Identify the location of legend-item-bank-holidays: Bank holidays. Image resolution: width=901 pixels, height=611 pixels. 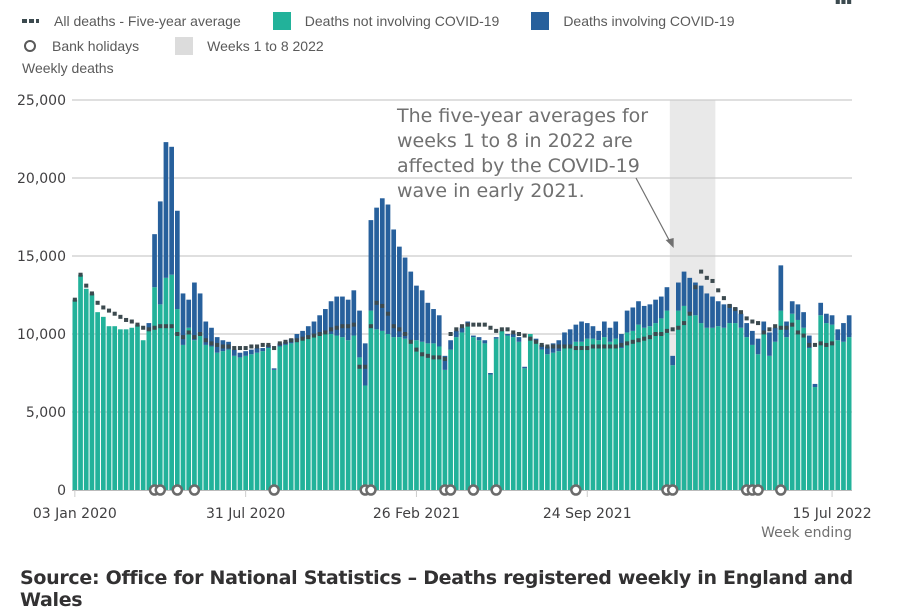
(80, 46).